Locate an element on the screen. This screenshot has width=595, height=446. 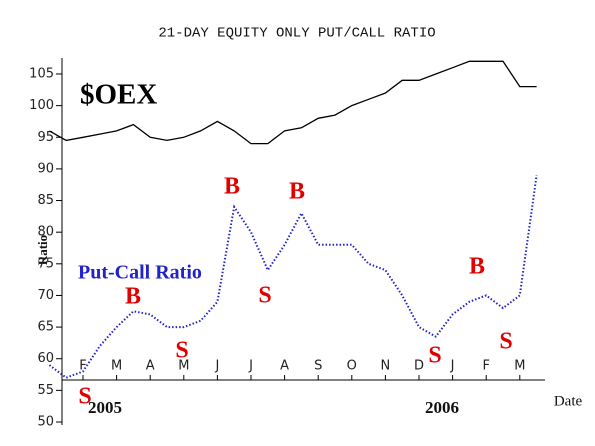
y-tick-label: 70 is located at coordinates (45, 295).